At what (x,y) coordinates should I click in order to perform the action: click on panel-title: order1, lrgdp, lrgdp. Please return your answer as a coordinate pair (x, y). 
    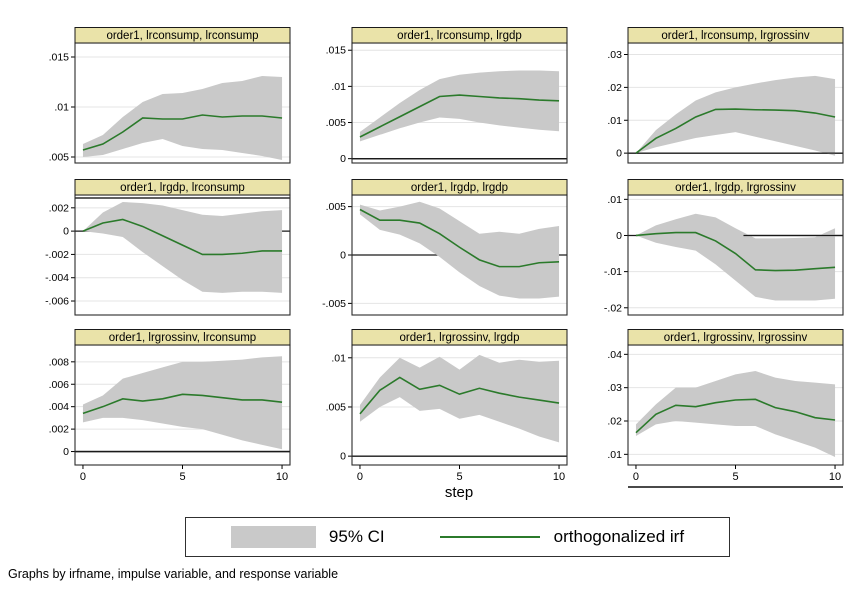
    Looking at the image, I should click on (459, 188).